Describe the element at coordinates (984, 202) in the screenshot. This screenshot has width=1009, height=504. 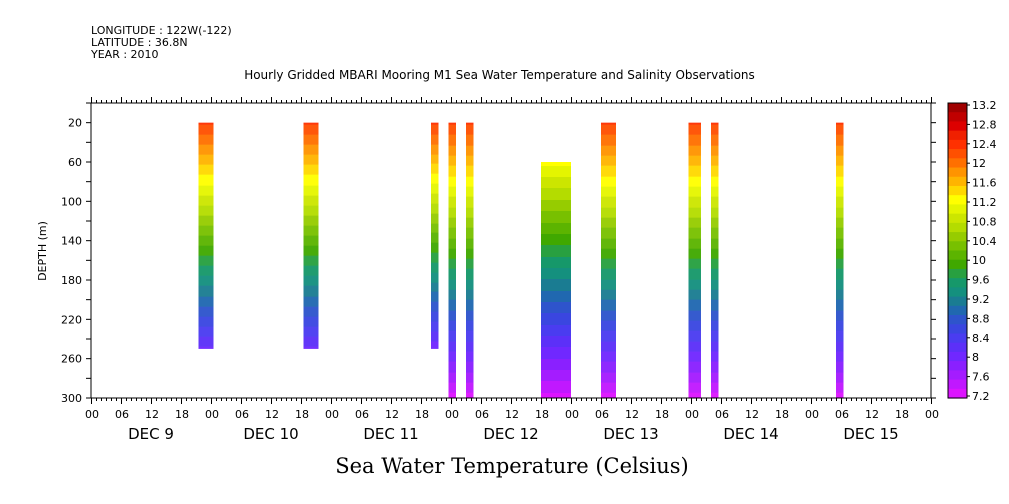
I see `colorbar-label: 11.2` at that location.